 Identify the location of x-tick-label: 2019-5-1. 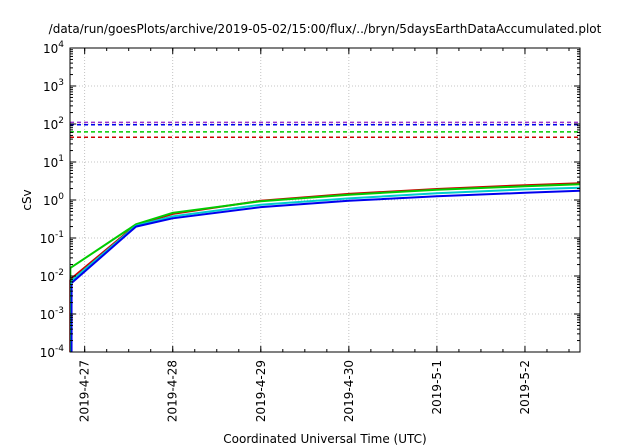
(437, 387).